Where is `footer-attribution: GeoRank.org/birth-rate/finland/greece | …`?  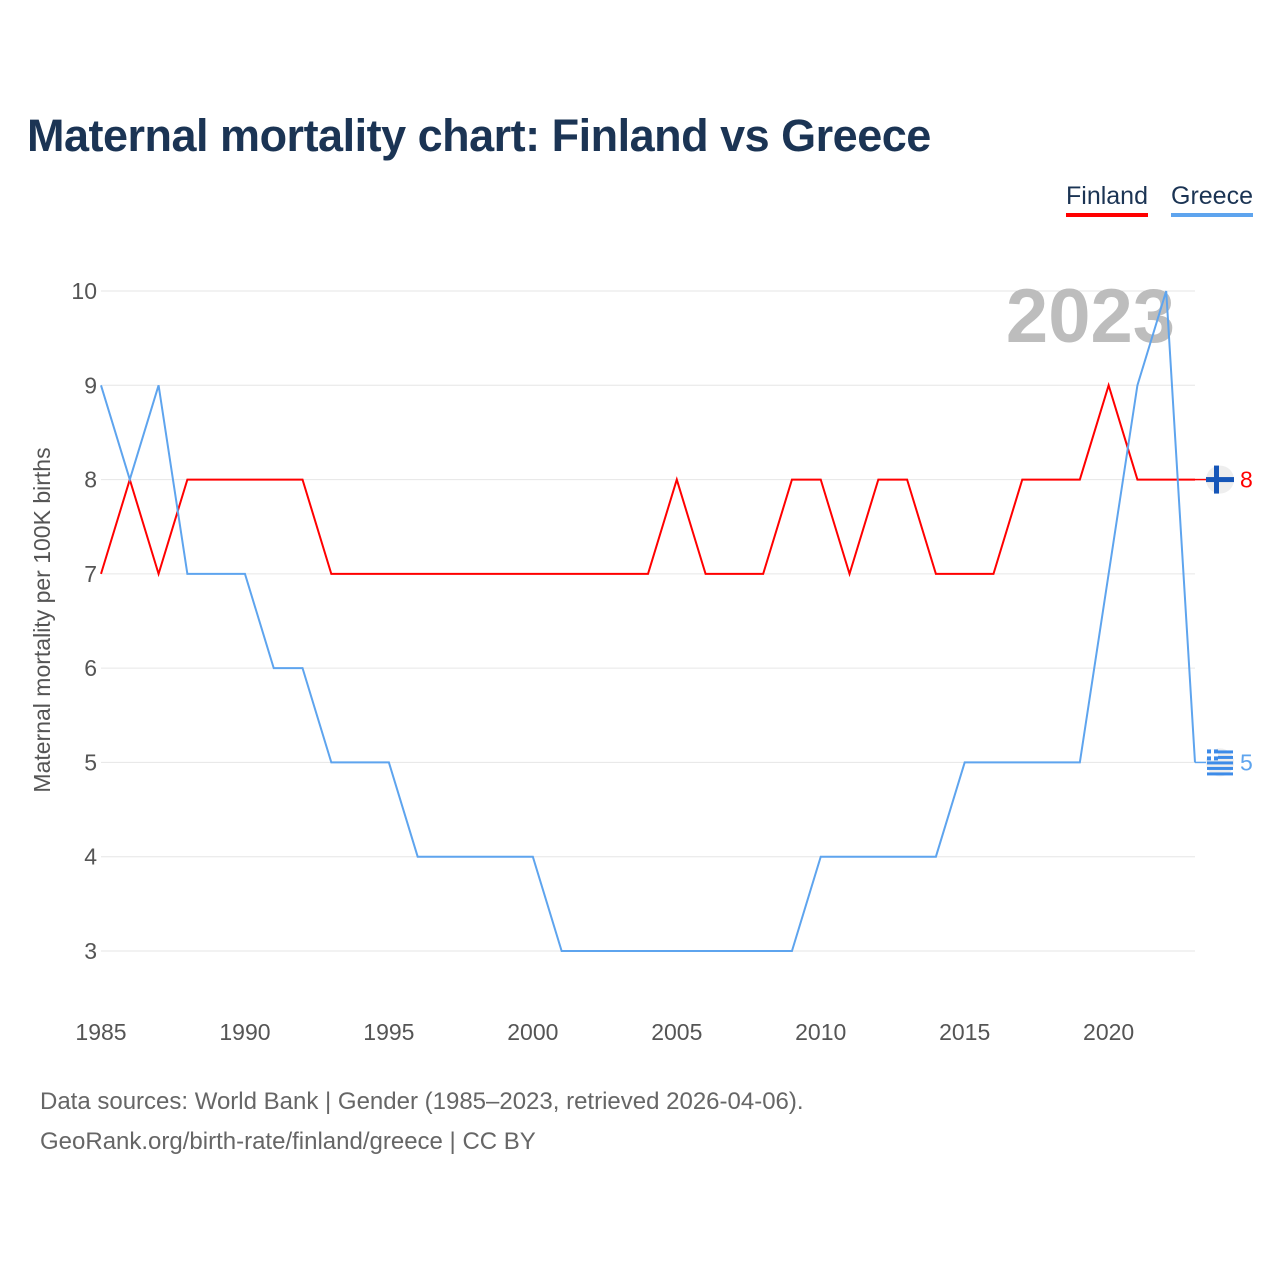 footer-attribution: GeoRank.org/birth-rate/finland/greece | … is located at coordinates (288, 1141).